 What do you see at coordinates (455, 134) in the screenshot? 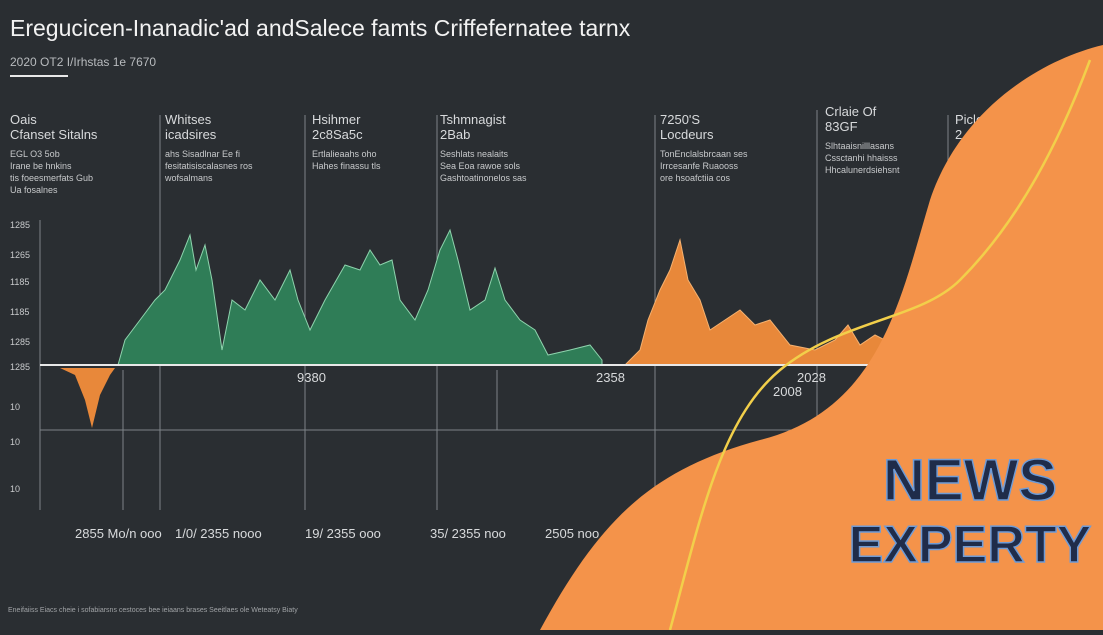
I see `column-heading: 2Bab` at bounding box center [455, 134].